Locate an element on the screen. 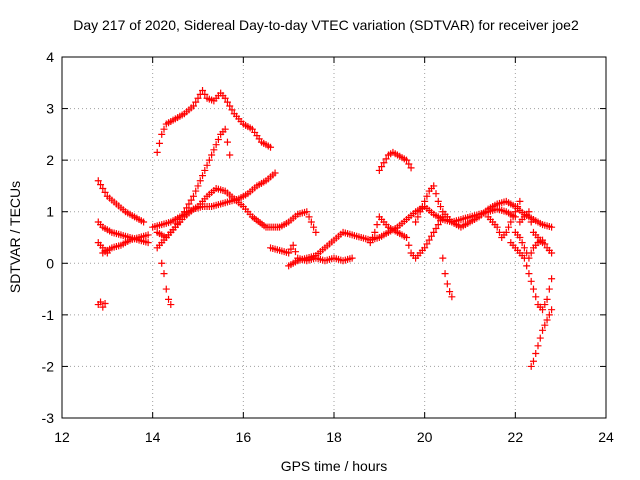  x-tick-label: 22 is located at coordinates (516, 437).